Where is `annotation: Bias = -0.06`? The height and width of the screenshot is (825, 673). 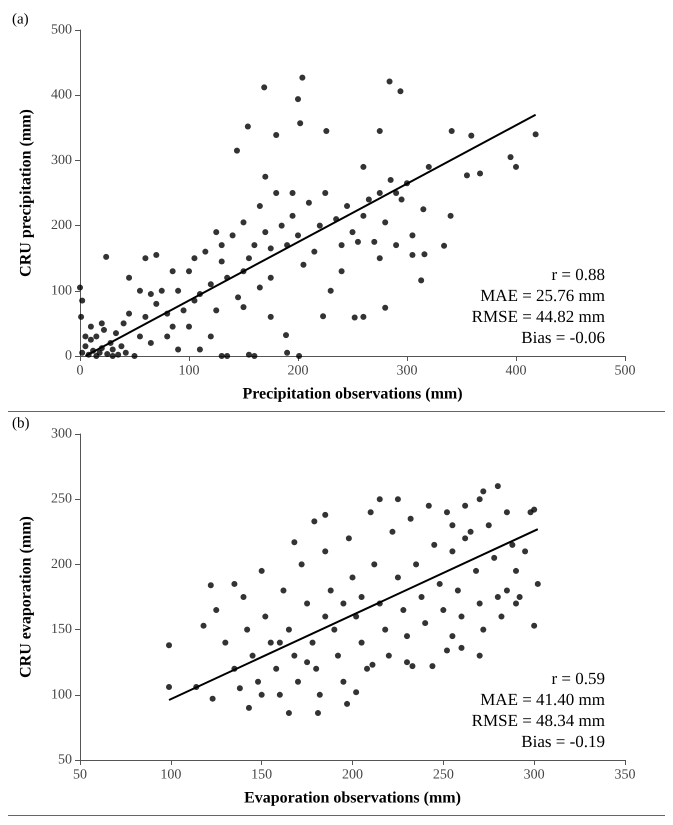 annotation: Bias = -0.06 is located at coordinates (563, 337).